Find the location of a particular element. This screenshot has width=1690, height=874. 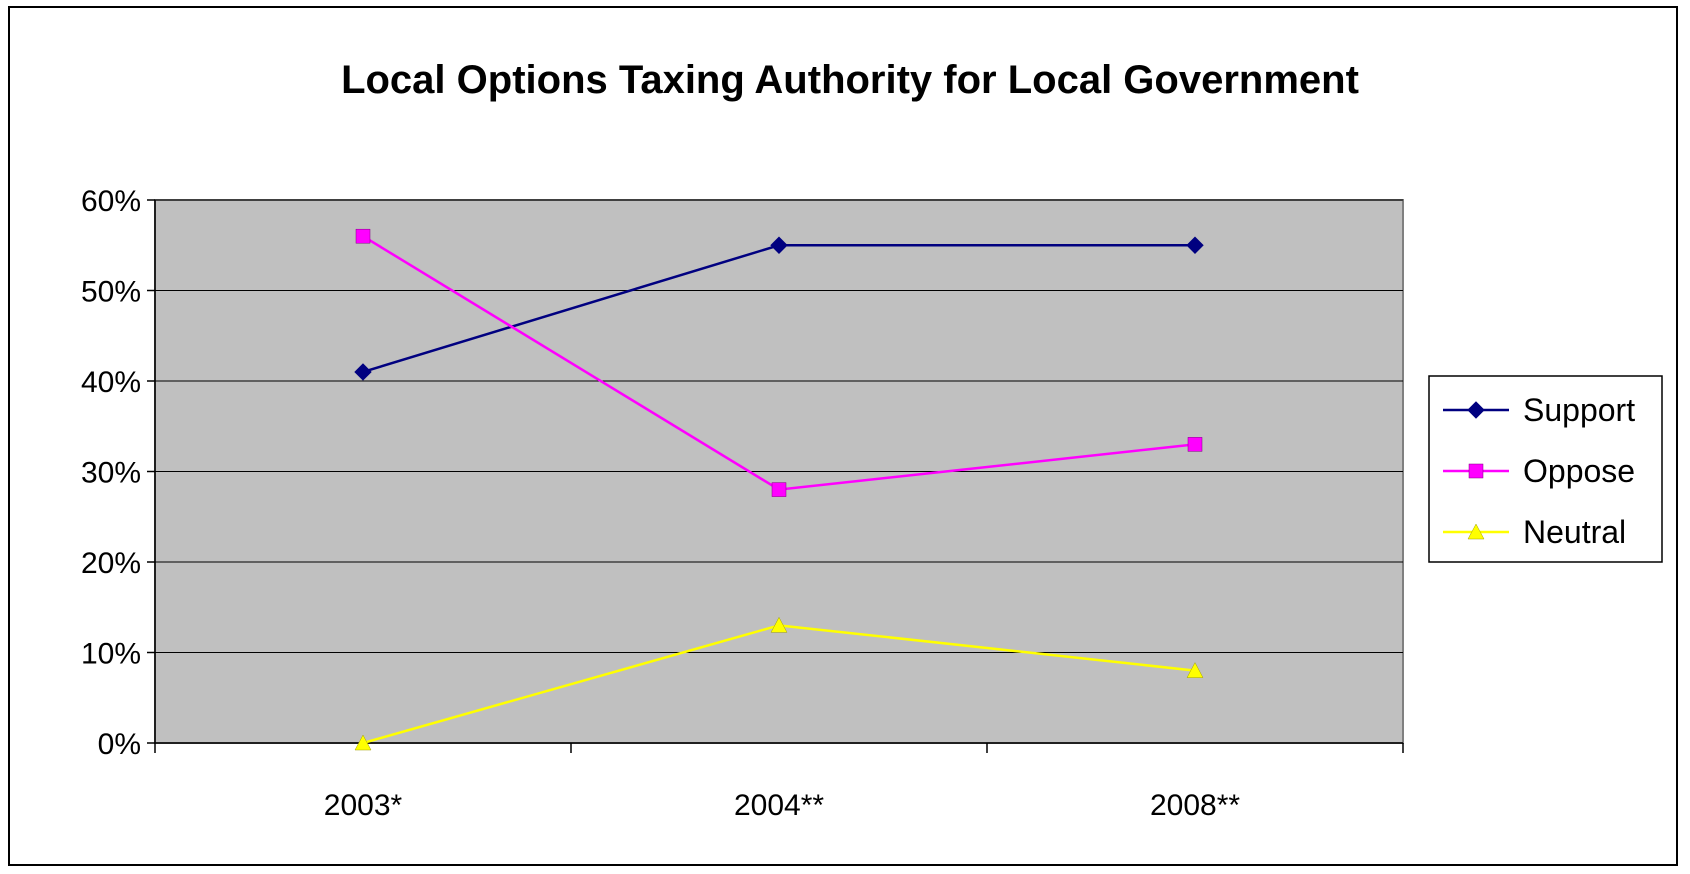

y-tick-label: 40% is located at coordinates (111, 382).